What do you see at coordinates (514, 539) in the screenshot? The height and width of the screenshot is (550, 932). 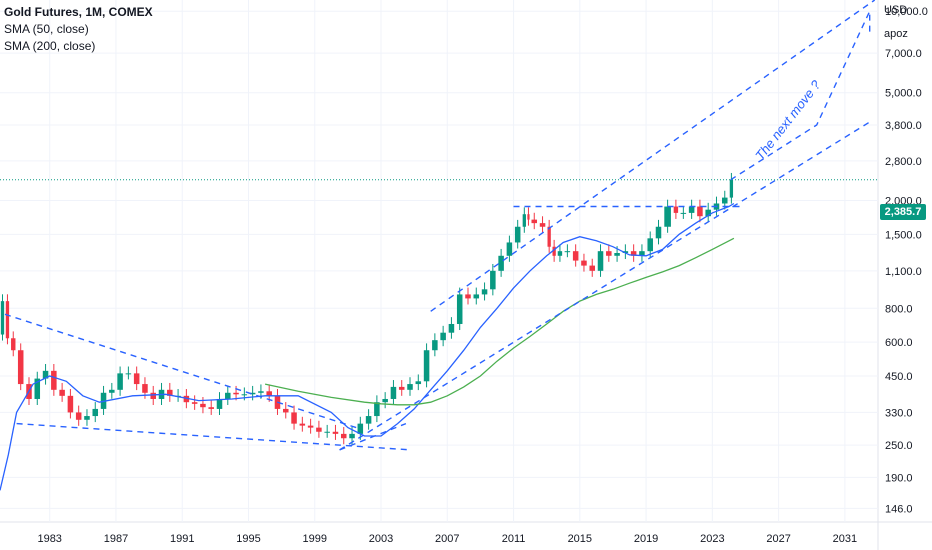 I see `x-tick-label: 2011` at bounding box center [514, 539].